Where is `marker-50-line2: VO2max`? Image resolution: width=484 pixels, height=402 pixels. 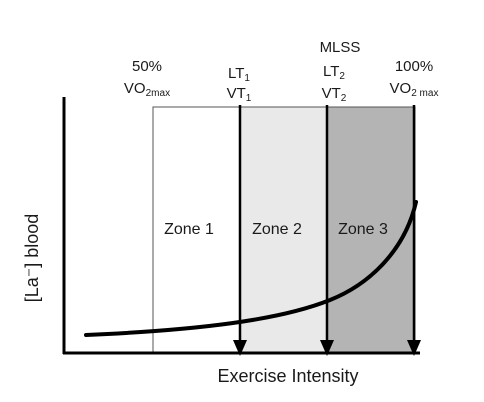
marker-50-line2: VO2max is located at coordinates (147, 89).